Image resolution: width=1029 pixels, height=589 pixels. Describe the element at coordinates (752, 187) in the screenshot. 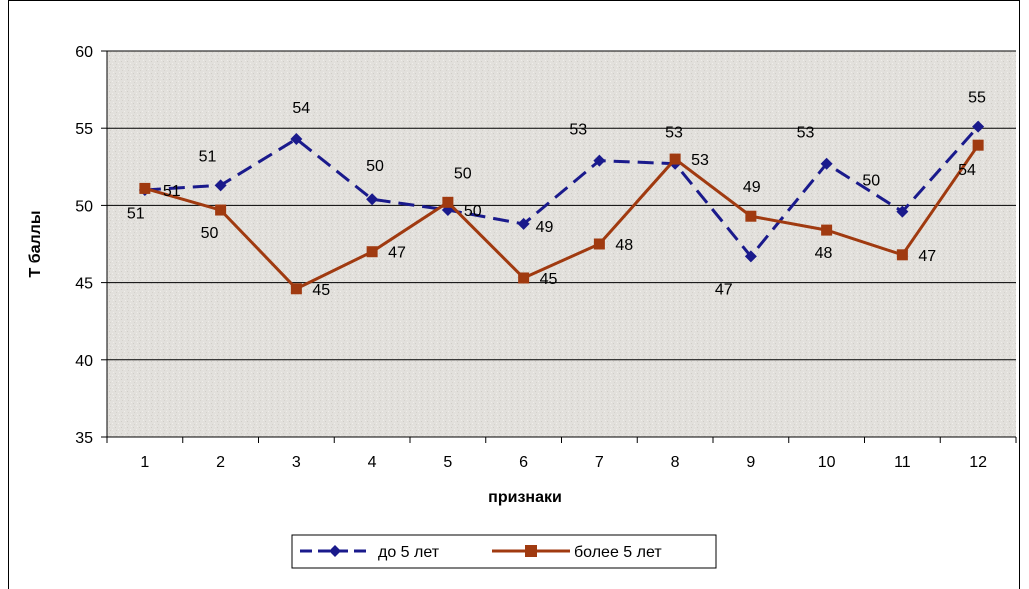

I see `series-2-data-label: 49` at that location.